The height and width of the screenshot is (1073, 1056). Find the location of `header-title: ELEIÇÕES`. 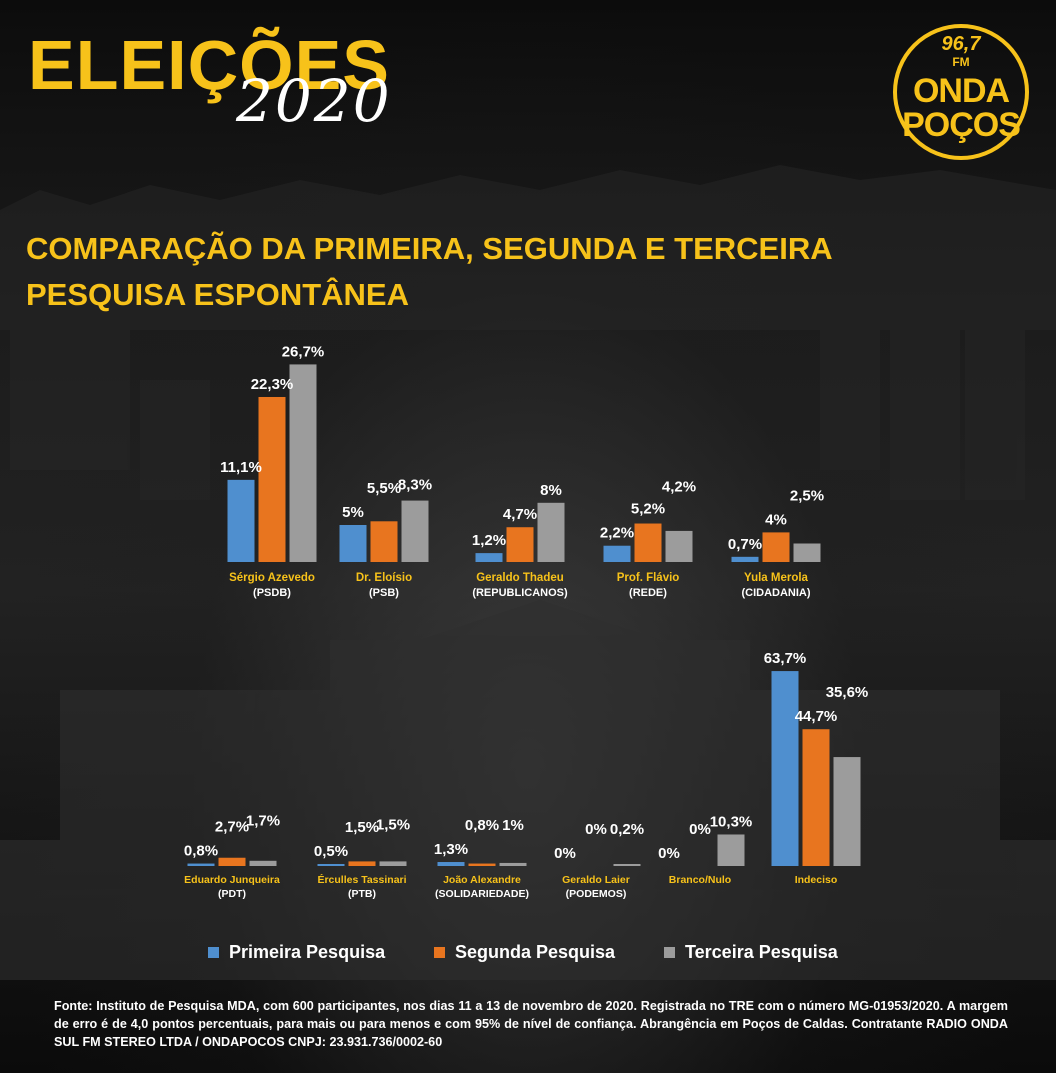

header-title: ELEIÇÕES is located at coordinates (209, 65).